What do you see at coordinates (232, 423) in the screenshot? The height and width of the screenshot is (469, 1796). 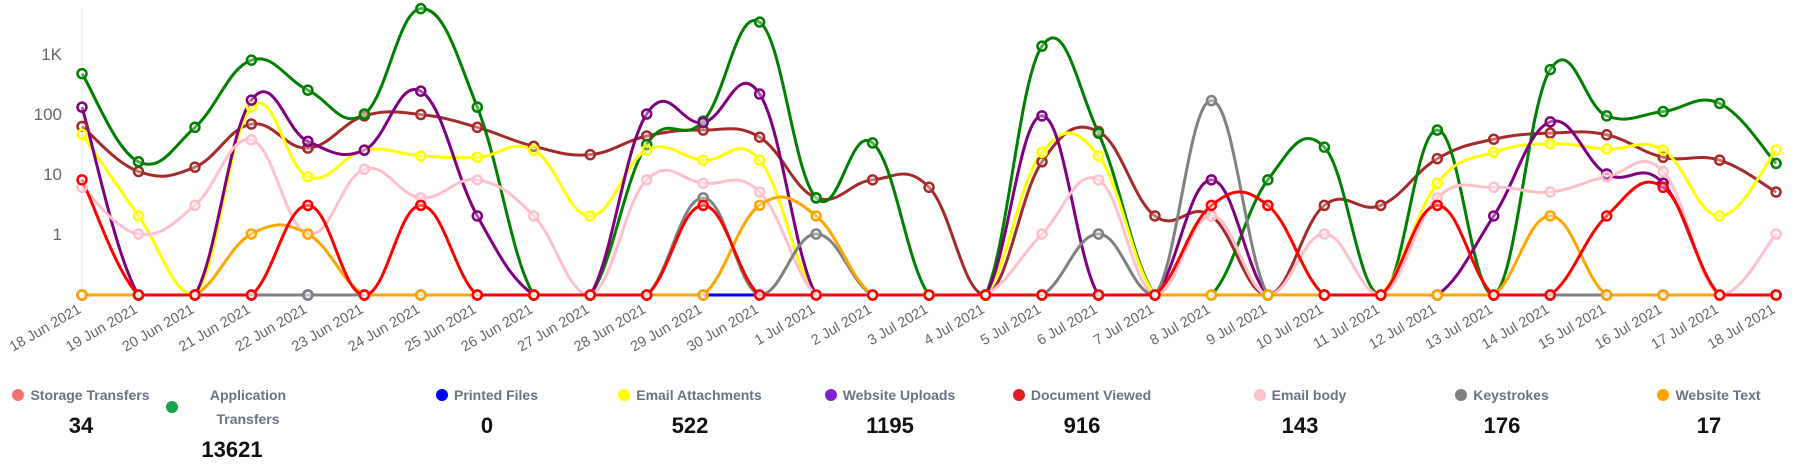 I see `legend-item-application-transfers: Application Transfers 13621` at bounding box center [232, 423].